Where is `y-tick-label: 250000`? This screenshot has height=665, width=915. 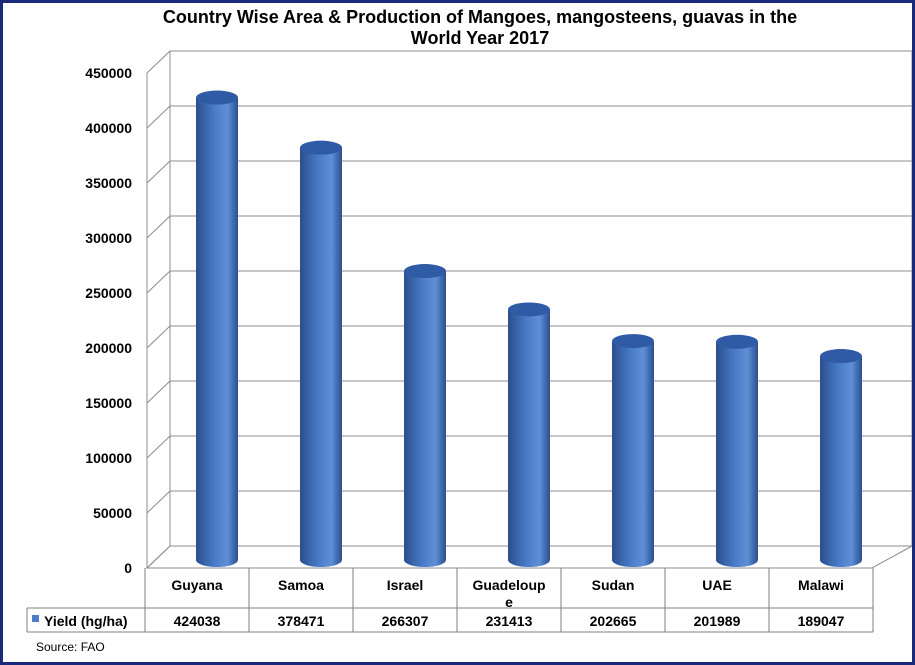 y-tick-label: 250000 is located at coordinates (108, 293).